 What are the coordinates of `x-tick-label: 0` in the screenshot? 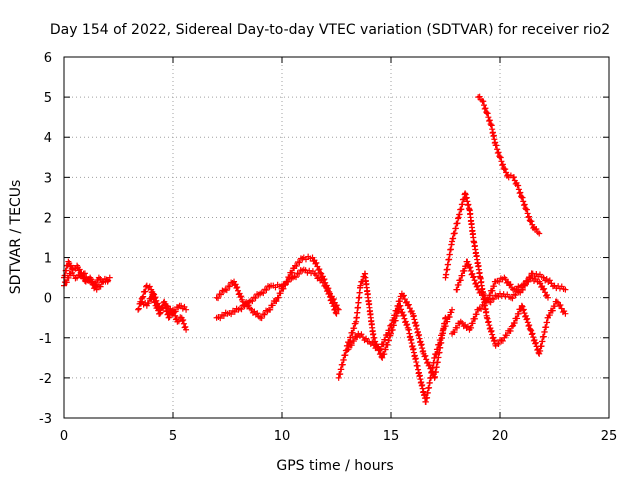 It's located at (64, 436).